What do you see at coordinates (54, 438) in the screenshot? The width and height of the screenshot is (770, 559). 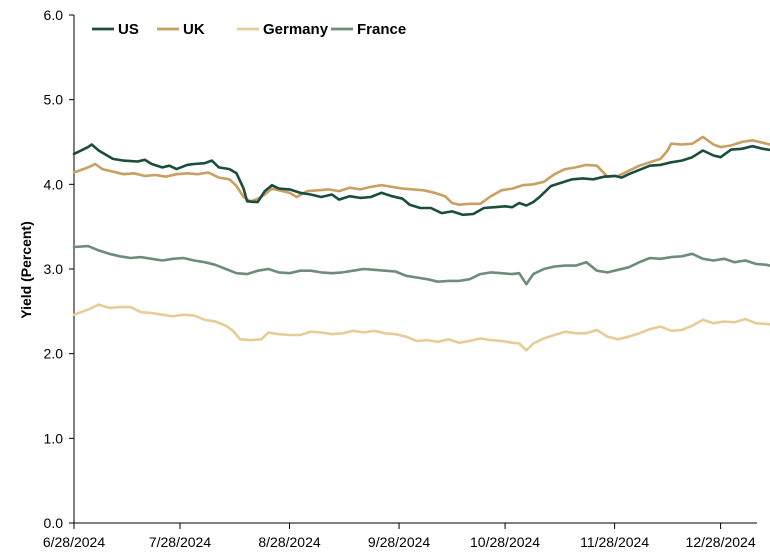 I see `y-tick-label: 1.0` at bounding box center [54, 438].